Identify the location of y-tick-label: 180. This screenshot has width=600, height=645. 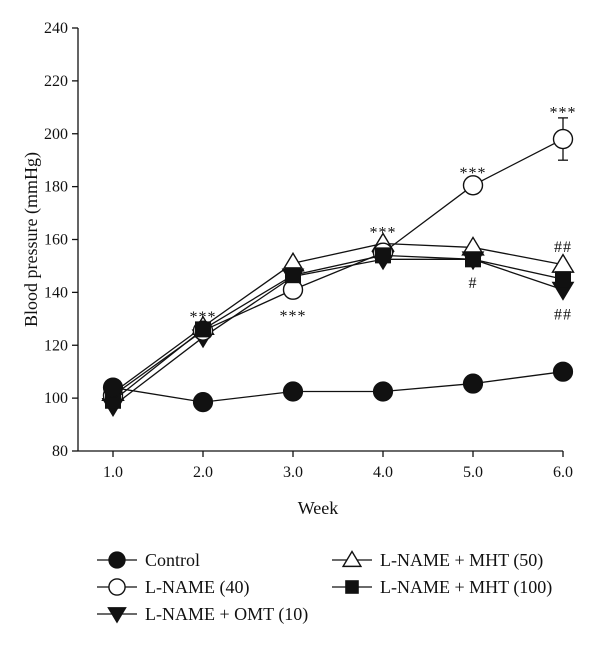
(56, 187).